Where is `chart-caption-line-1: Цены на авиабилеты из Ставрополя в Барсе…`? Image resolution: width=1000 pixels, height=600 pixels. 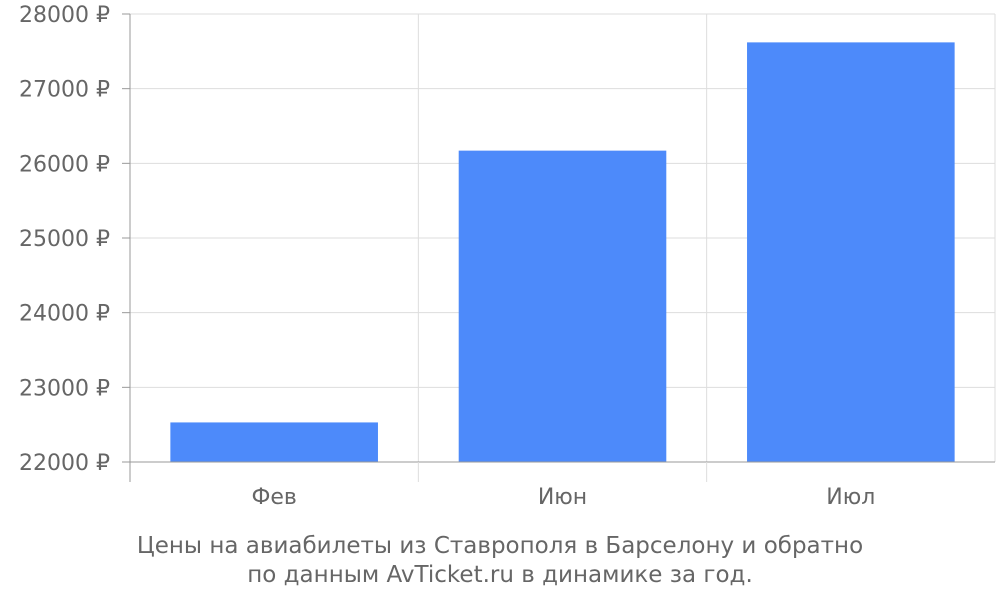 chart-caption-line-1: Цены на авиабилеты из Ставрополя в Барсе… is located at coordinates (500, 546).